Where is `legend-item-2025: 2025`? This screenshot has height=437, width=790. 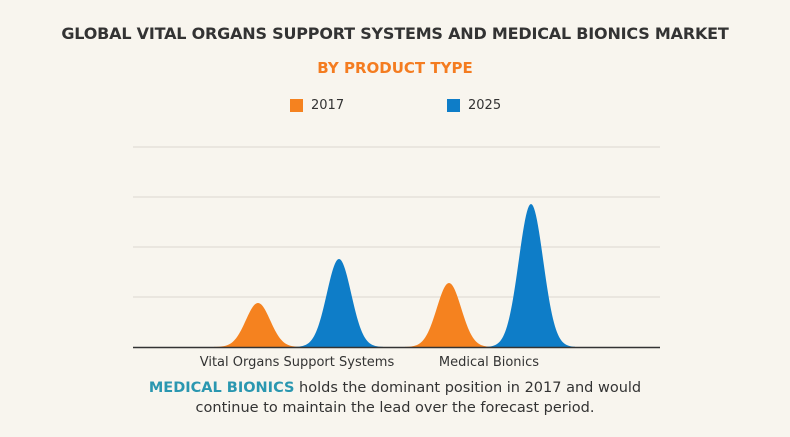
legend-item-2025: 2025 is located at coordinates (474, 105).